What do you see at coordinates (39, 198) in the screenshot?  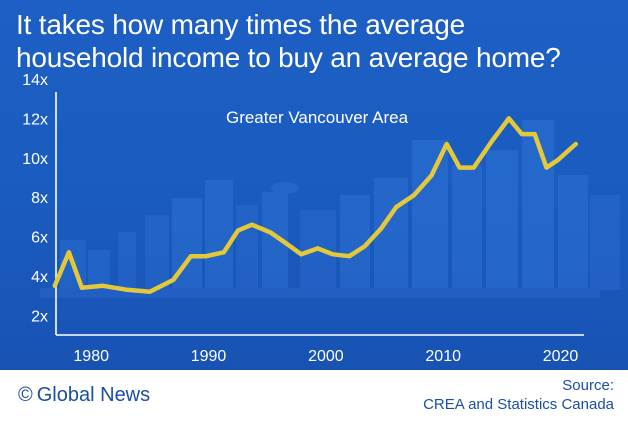 I see `y-tick-label: 8x` at bounding box center [39, 198].